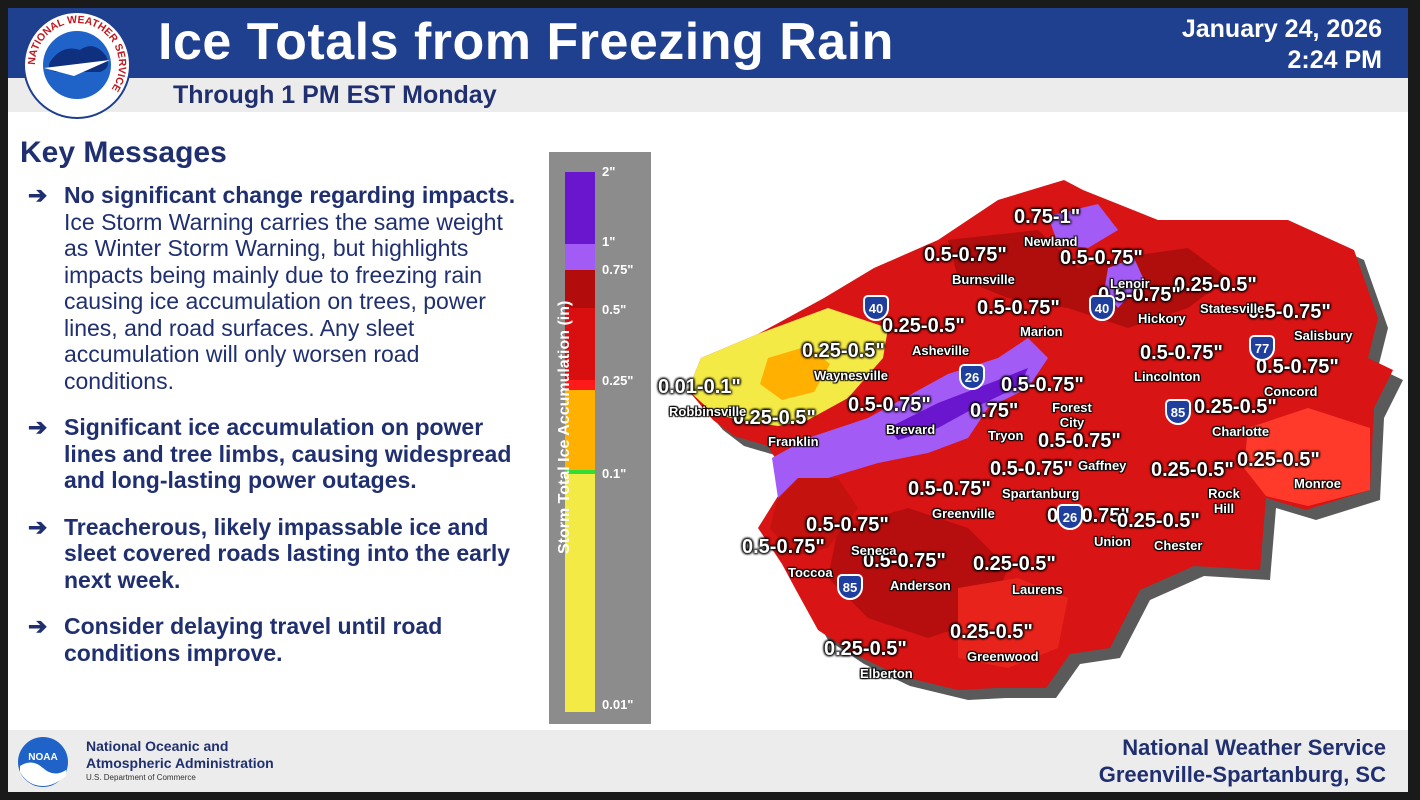 The width and height of the screenshot is (1420, 800). Describe the element at coordinates (1130, 283) in the screenshot. I see `city-label: Lenoir` at that location.